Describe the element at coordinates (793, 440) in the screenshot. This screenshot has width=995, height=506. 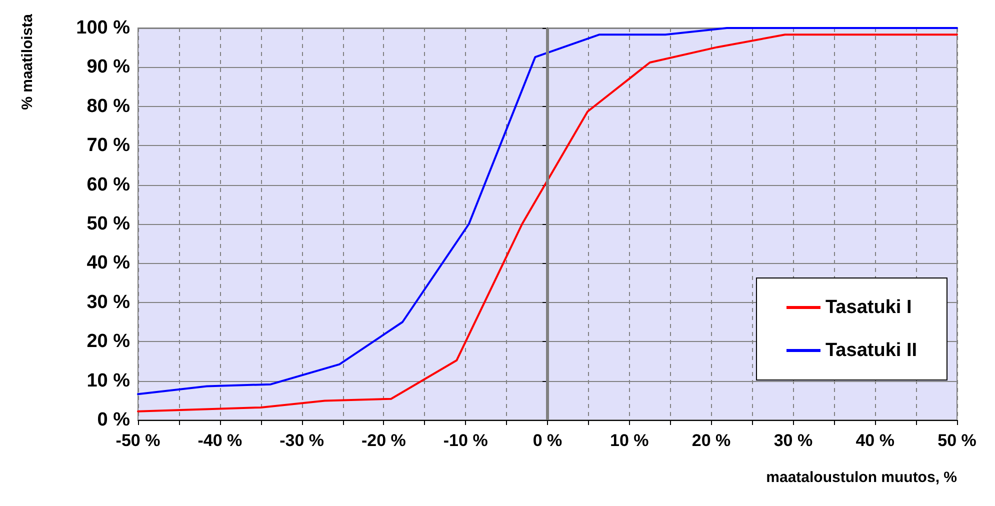
I see `x-tick-label: 30 %` at that location.